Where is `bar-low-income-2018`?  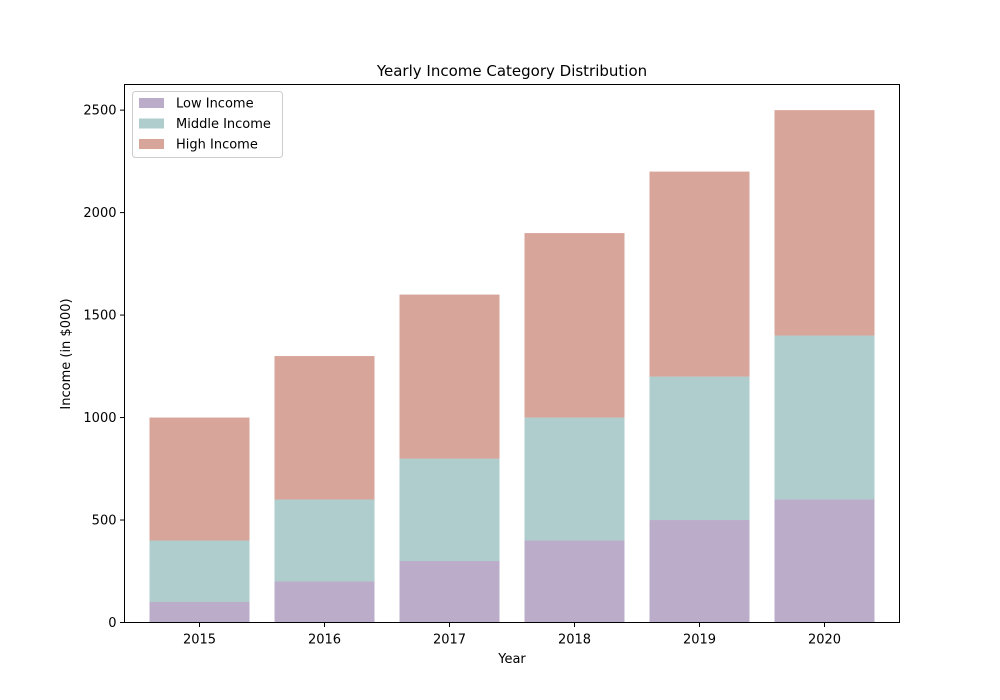
bar-low-income-2018 is located at coordinates (574, 581).